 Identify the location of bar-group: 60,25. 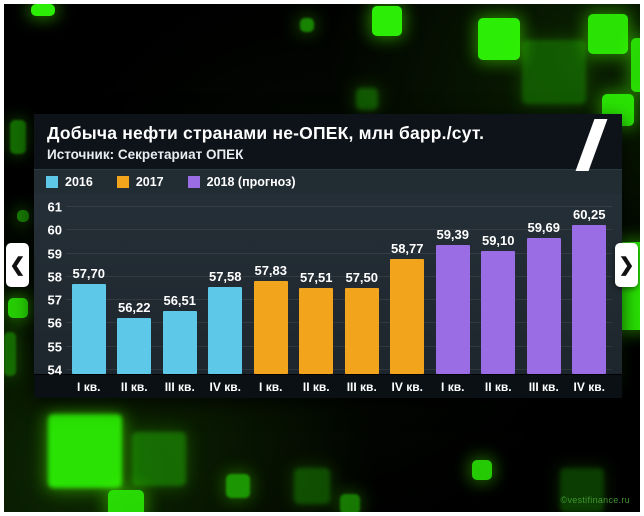
(590, 288).